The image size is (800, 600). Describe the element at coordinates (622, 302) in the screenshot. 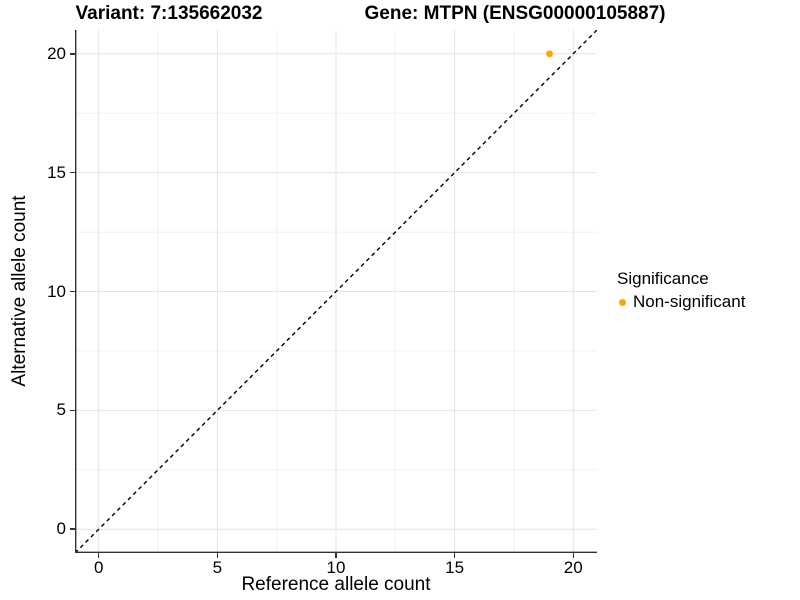

I see `legend-key-dot-icon` at that location.